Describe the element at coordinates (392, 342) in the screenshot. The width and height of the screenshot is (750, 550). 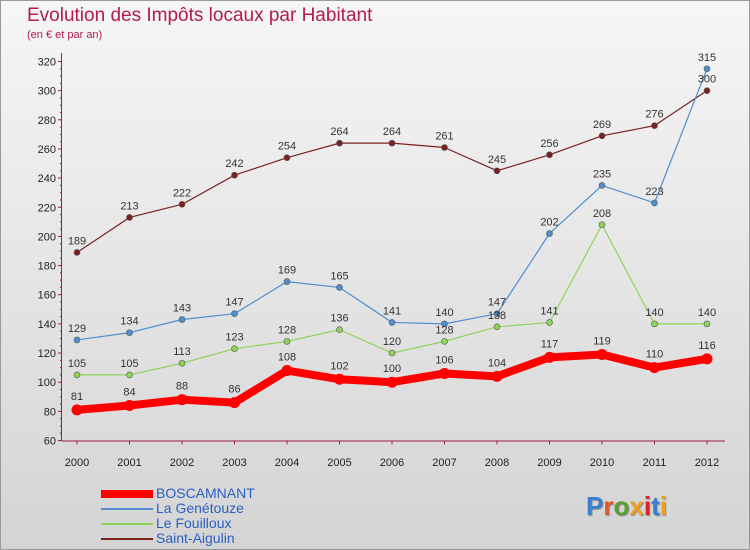
I see `data-label: 120` at that location.